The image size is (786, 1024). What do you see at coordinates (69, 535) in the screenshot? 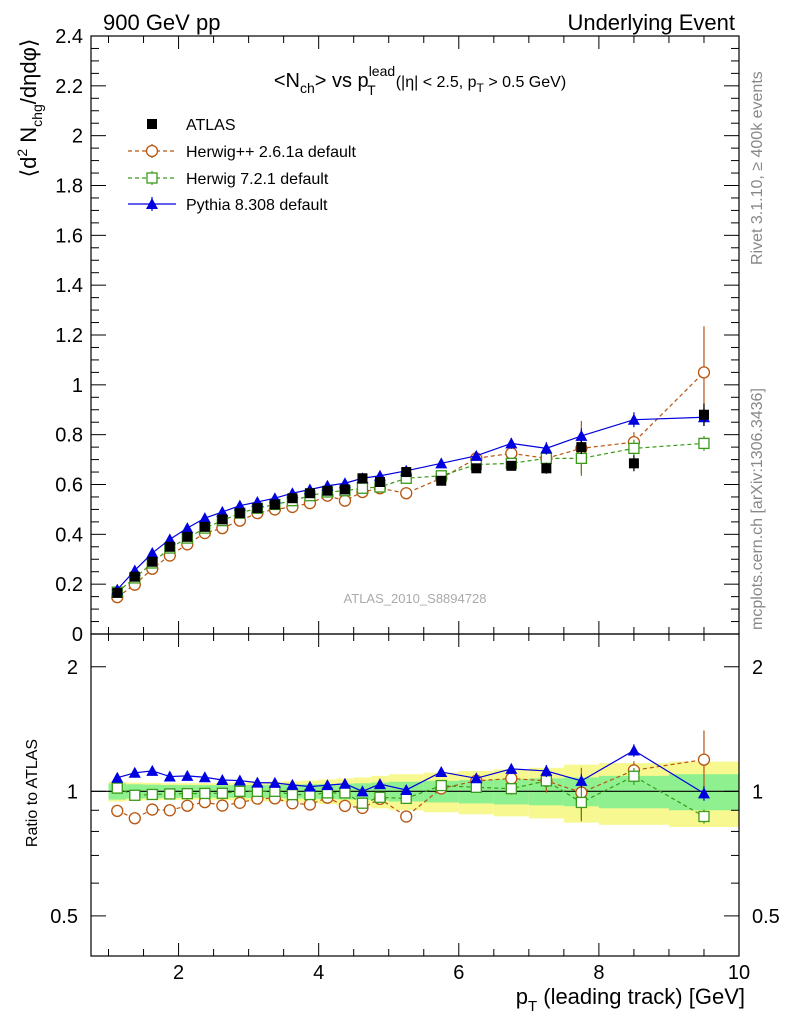
I see `y-tick-label: 0.4` at bounding box center [69, 535].